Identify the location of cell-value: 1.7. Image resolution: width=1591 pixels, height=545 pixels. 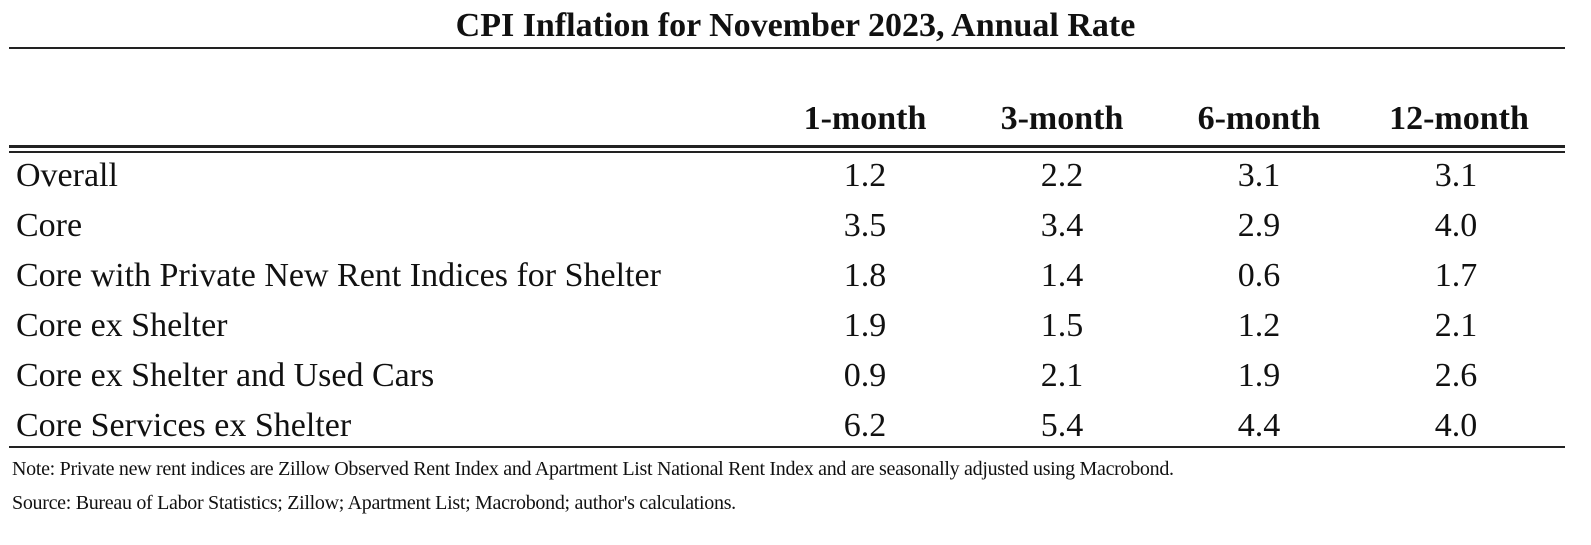
(1456, 275).